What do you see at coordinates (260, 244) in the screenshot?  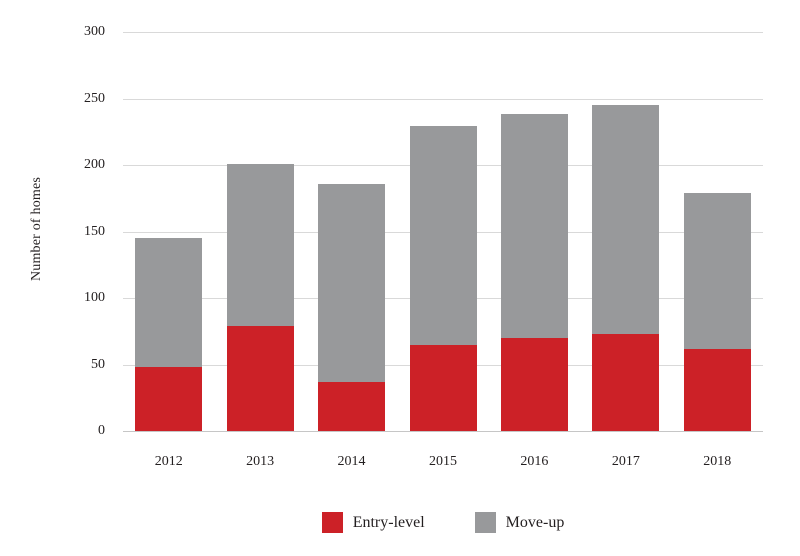 I see `bar-2013-move-up-segment` at bounding box center [260, 244].